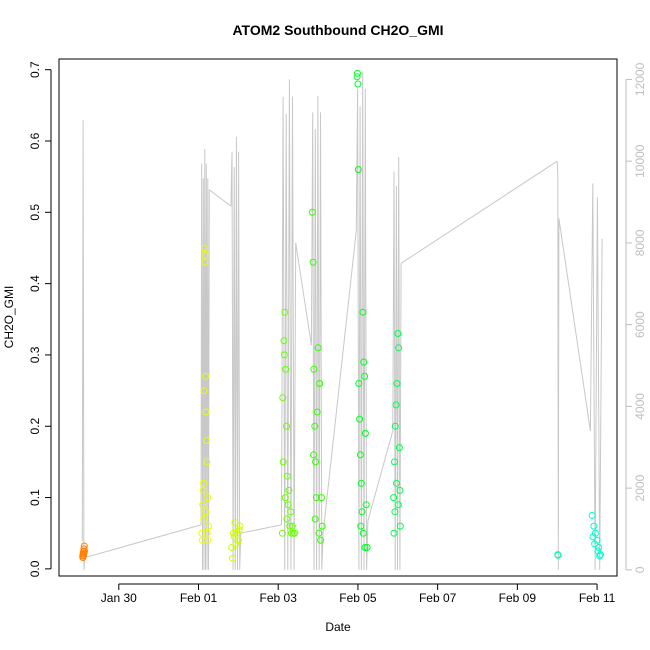  I want to click on right-y-tick-label: 6000, so click(640, 324).